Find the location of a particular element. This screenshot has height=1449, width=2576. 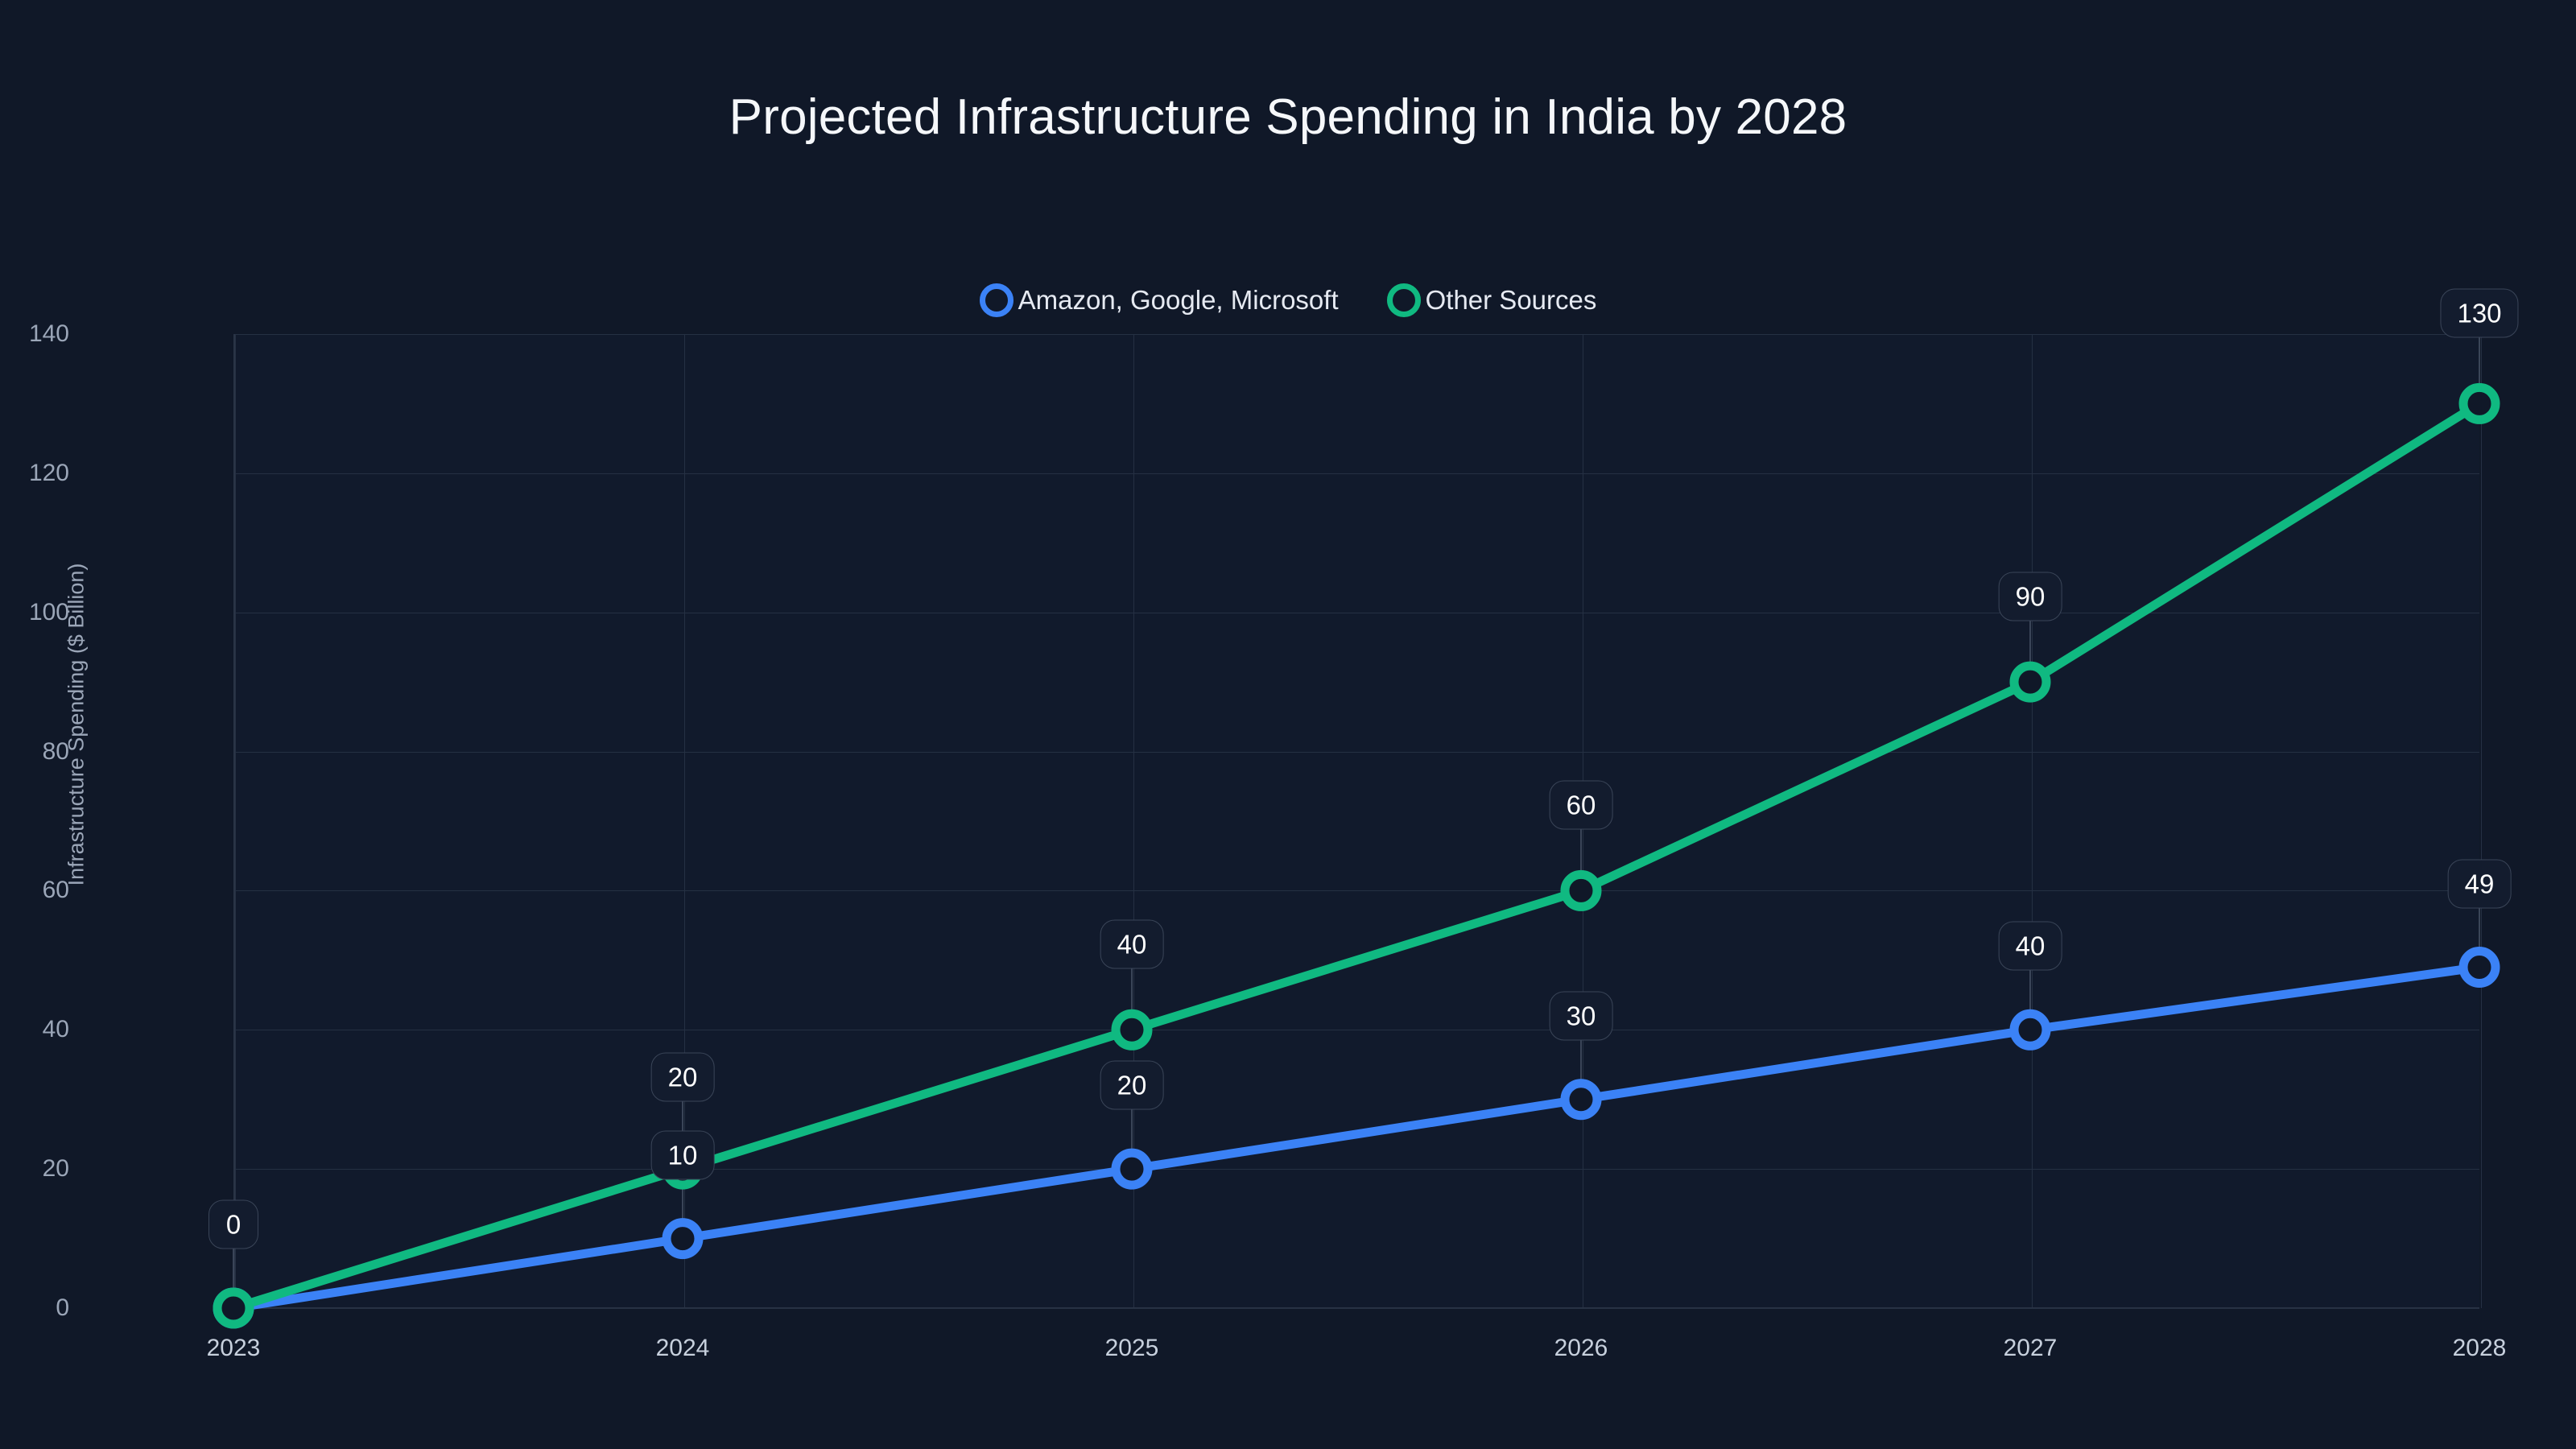

legend-item-other-sources: Other Sources is located at coordinates (1491, 300).